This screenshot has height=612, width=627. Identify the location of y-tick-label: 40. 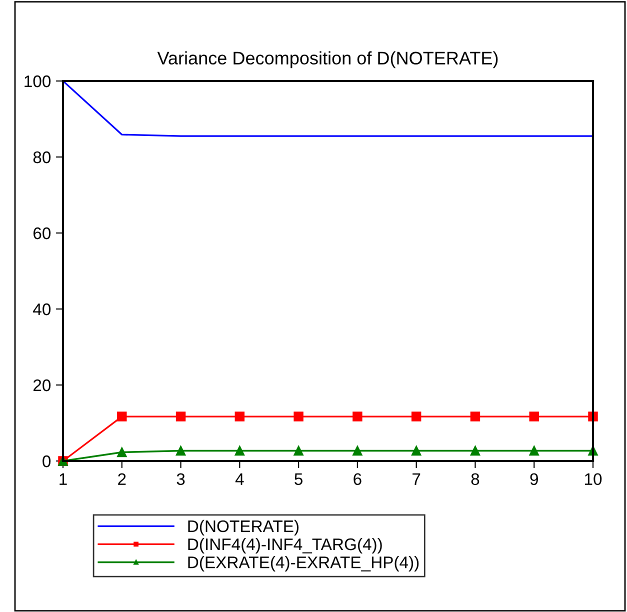
(42, 309).